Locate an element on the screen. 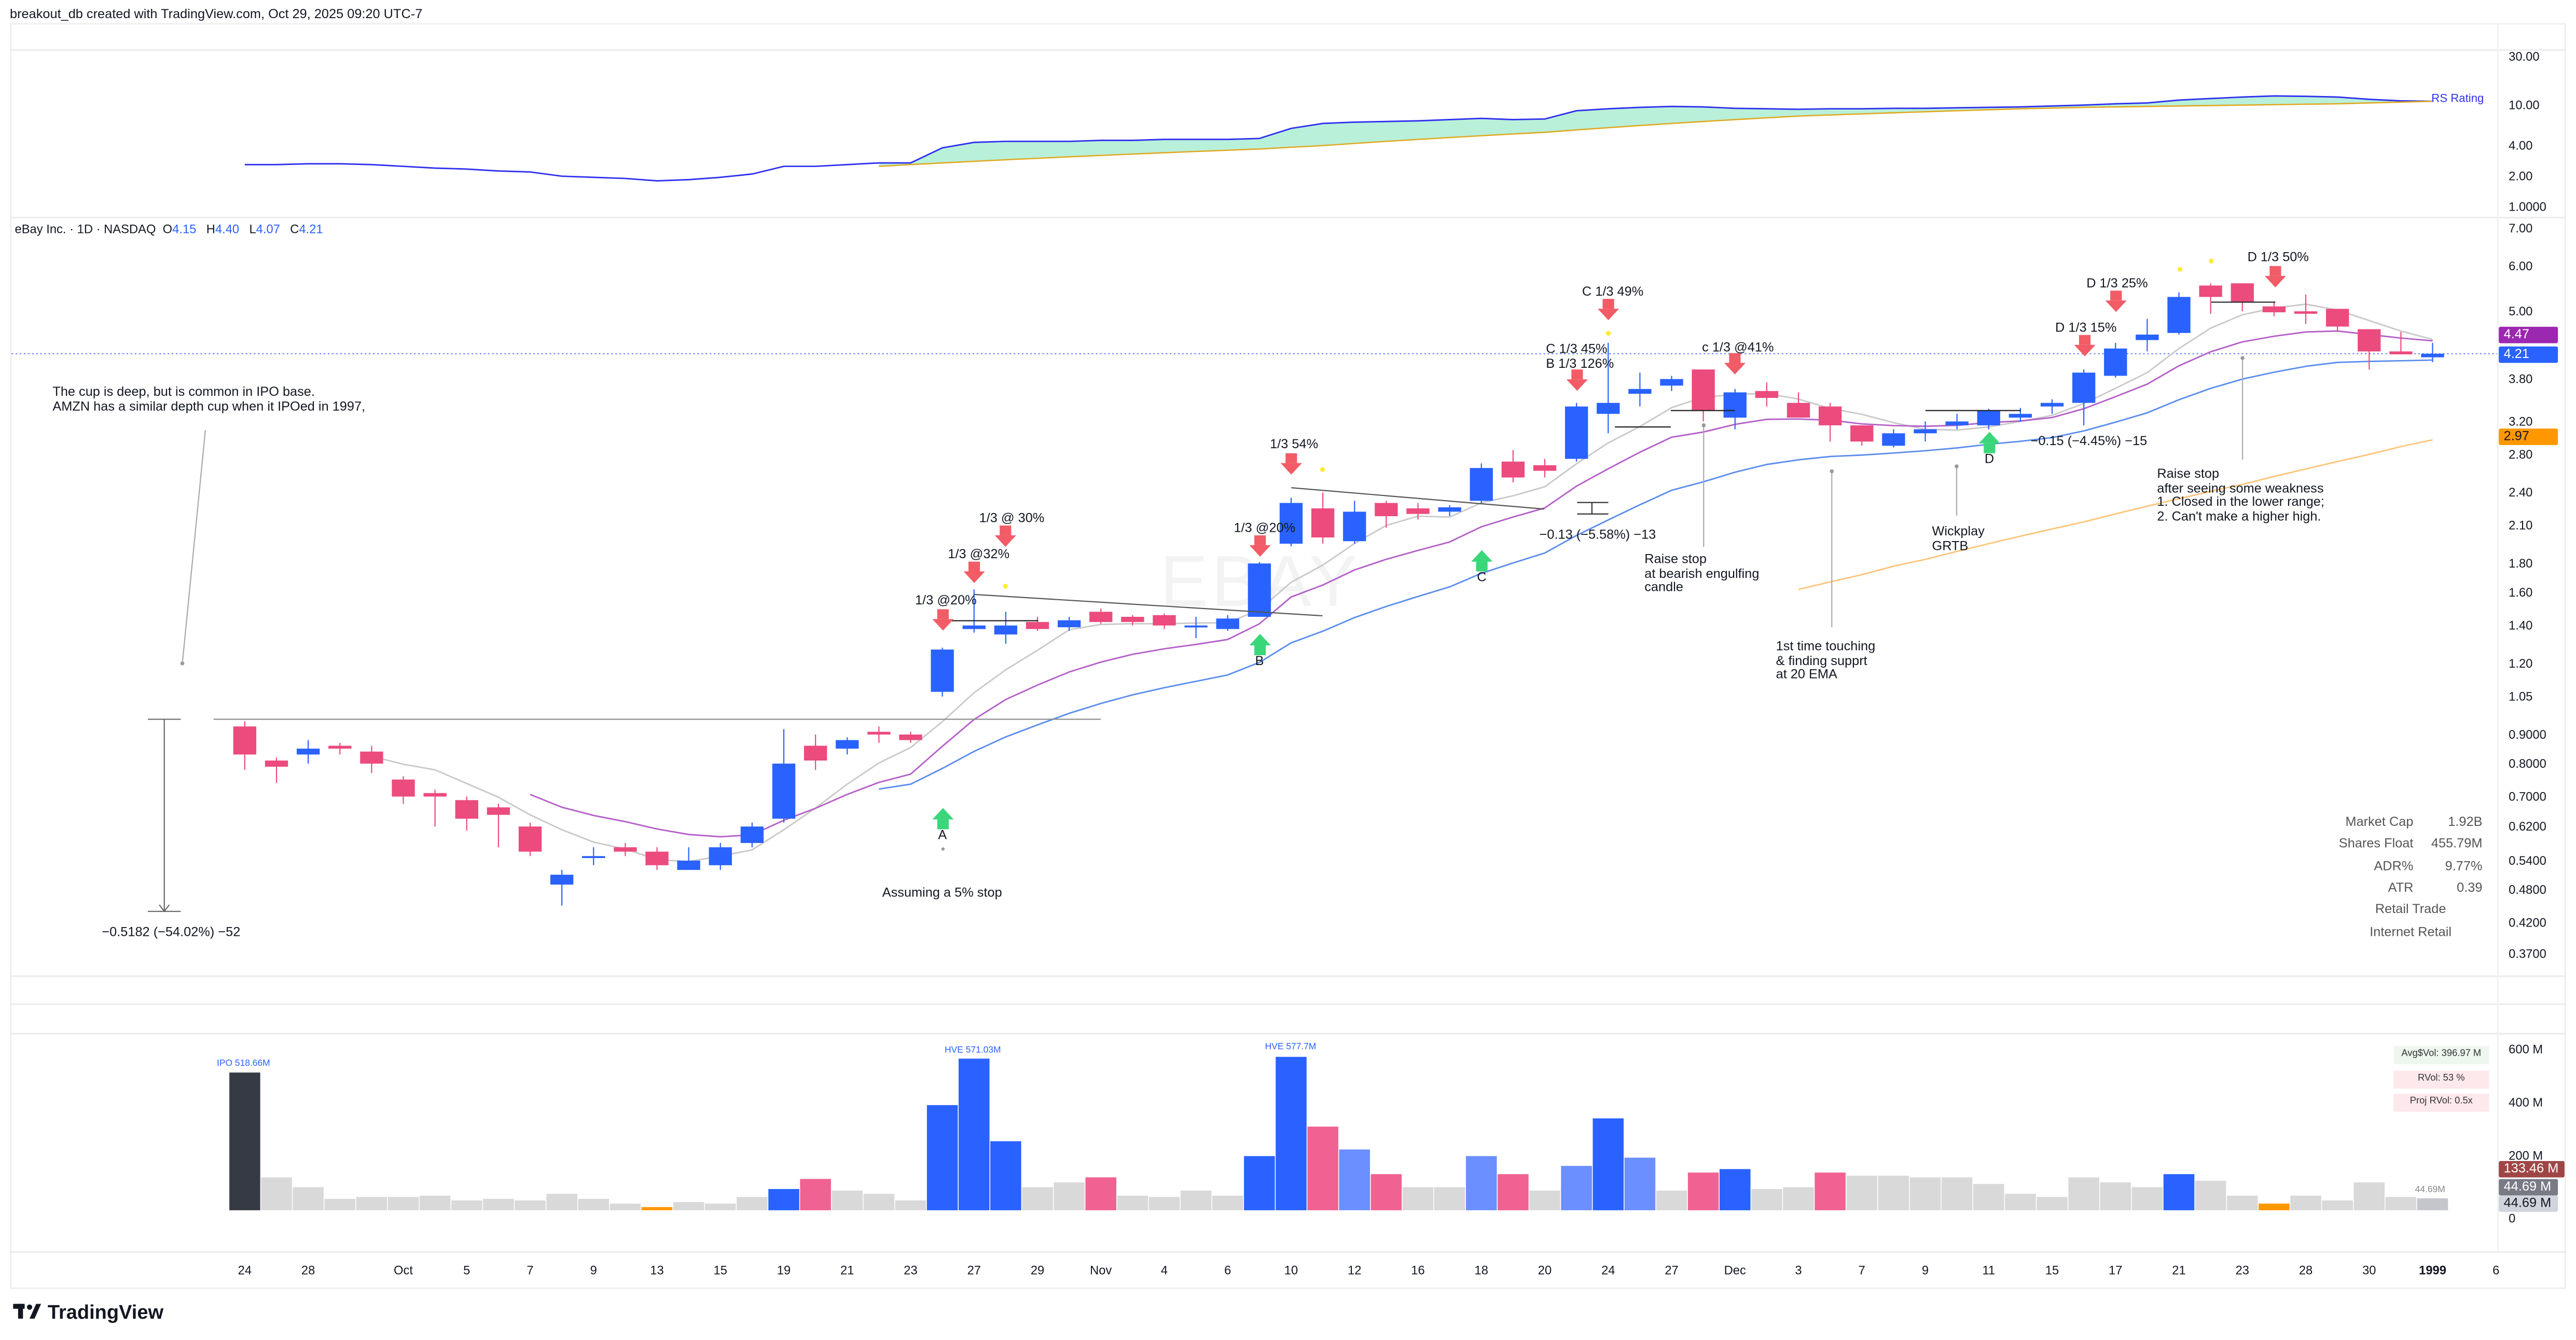 Image resolution: width=2576 pixels, height=1340 pixels. time-axis-tick-label: 17 is located at coordinates (2115, 1270).